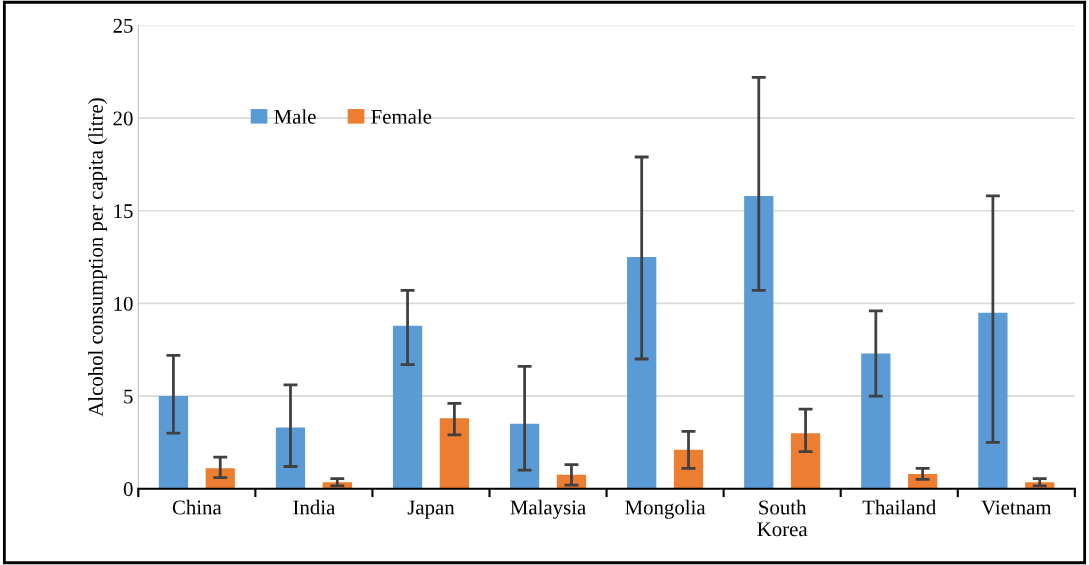  Describe the element at coordinates (123, 118) in the screenshot. I see `y-tick-label: 20` at that location.